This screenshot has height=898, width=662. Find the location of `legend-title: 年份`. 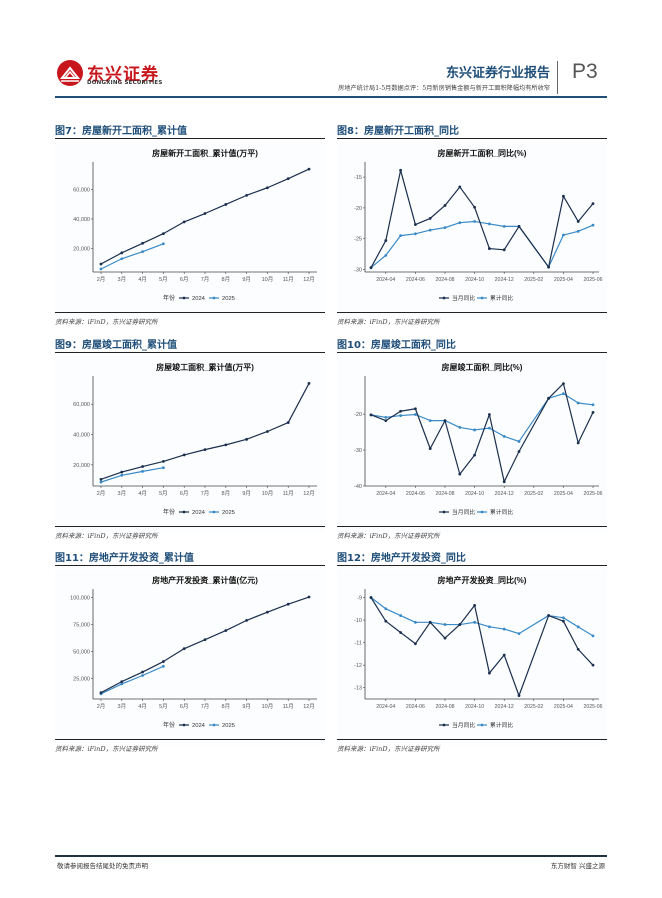

legend-title: 年份 is located at coordinates (169, 298).